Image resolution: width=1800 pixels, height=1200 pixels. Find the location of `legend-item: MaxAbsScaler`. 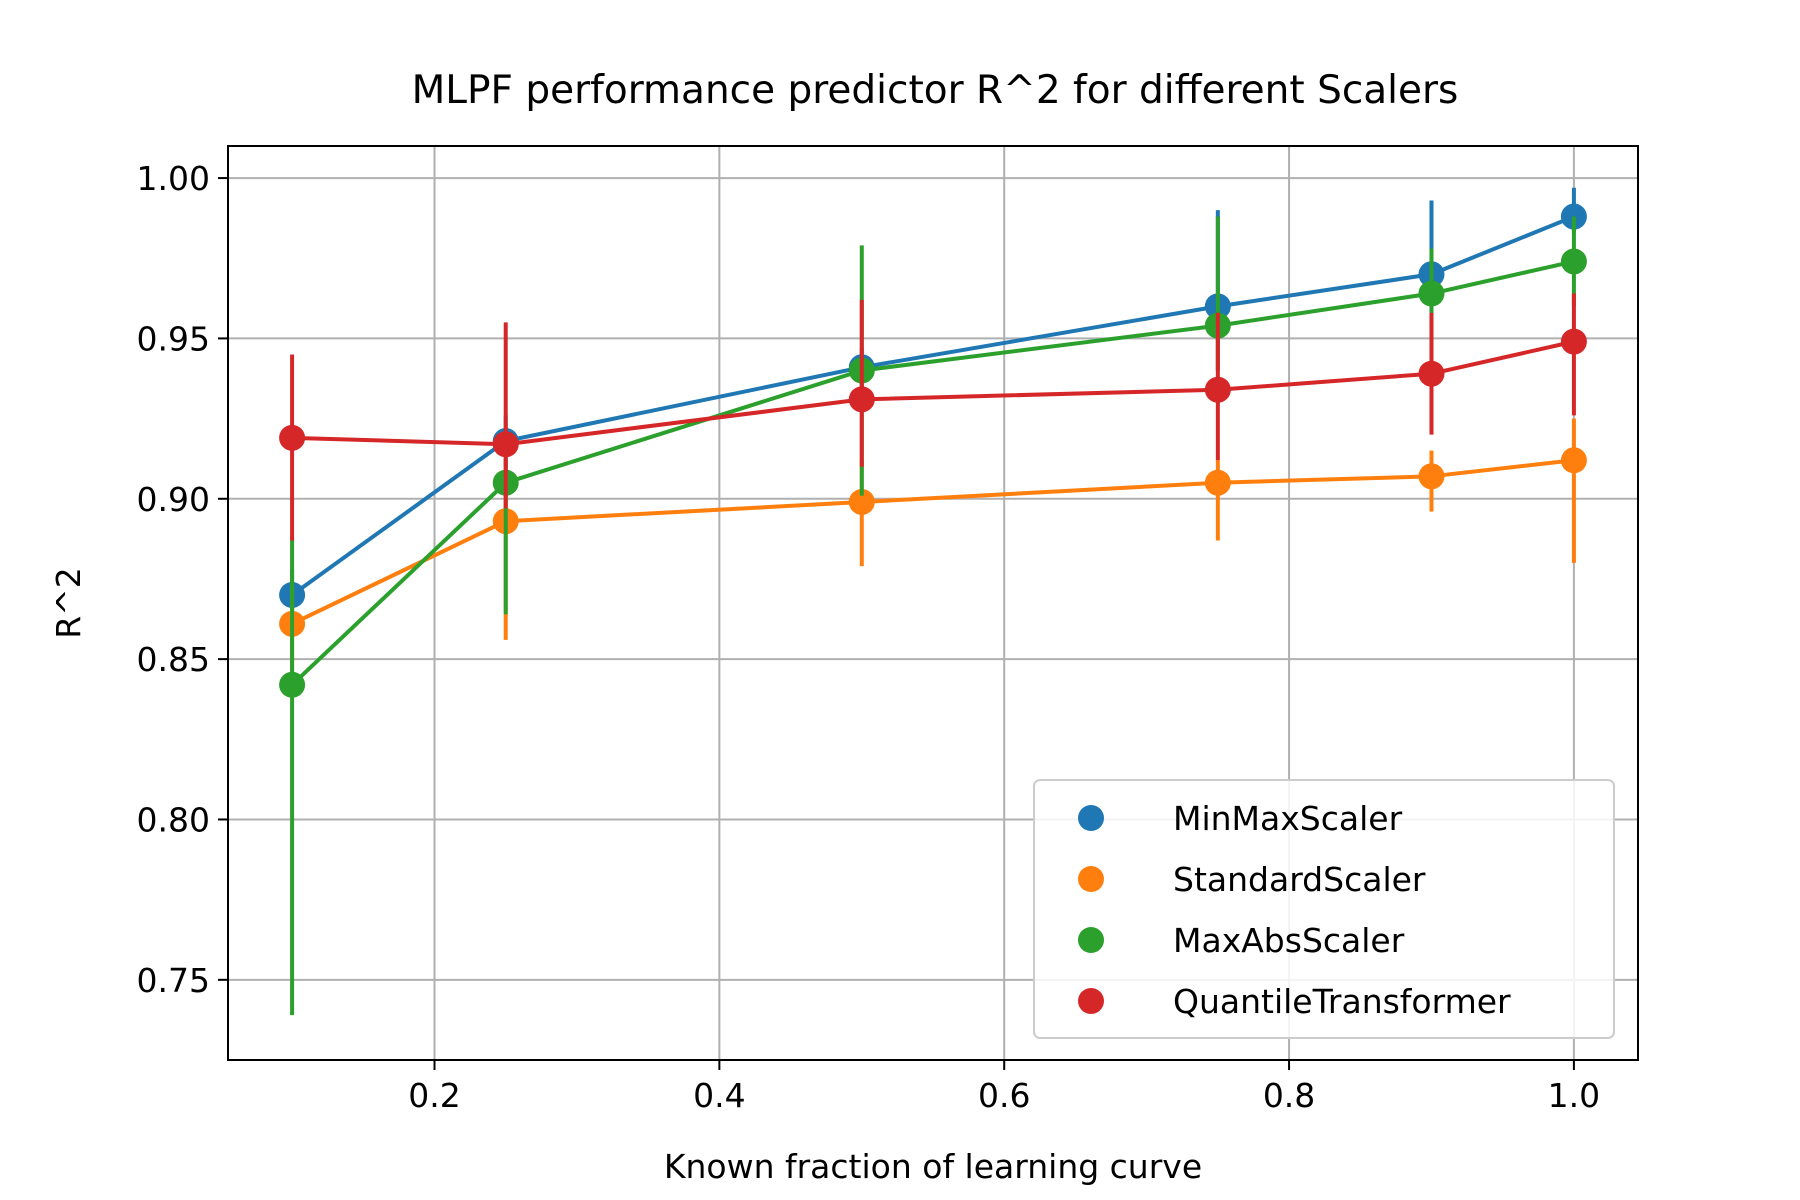

legend-item: MaxAbsScaler is located at coordinates (1241, 940).